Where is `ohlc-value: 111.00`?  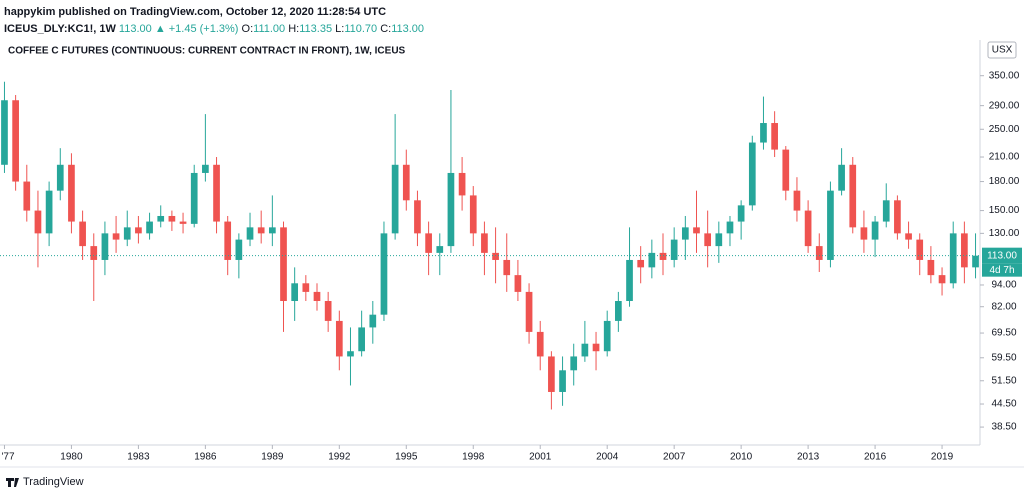 ohlc-value: 111.00 is located at coordinates (269, 29).